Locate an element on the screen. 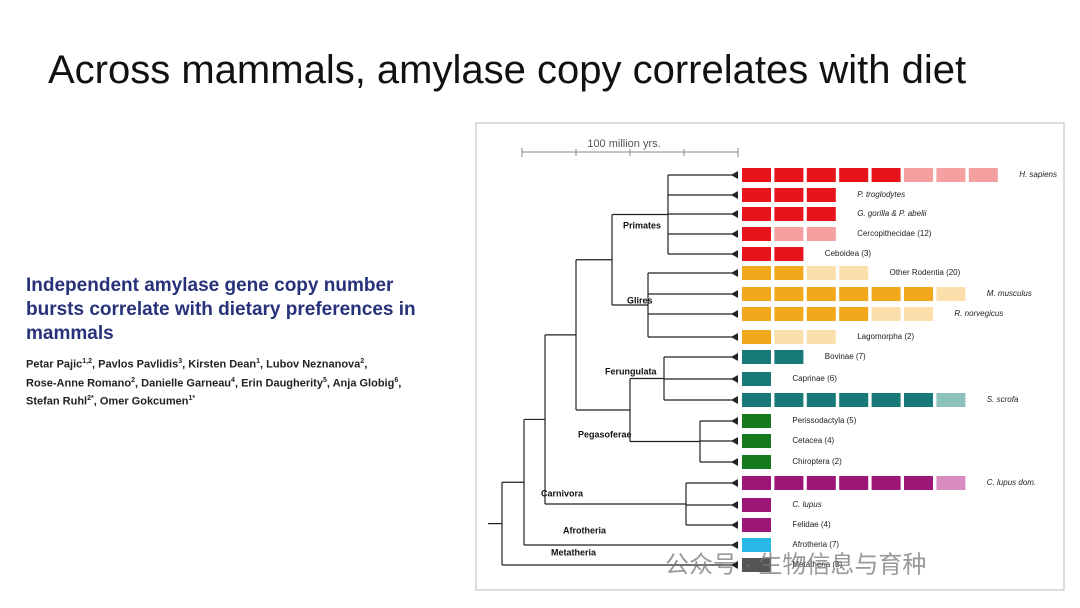 Image resolution: width=1080 pixels, height=608 pixels. clade-label: Carnivora is located at coordinates (562, 493).